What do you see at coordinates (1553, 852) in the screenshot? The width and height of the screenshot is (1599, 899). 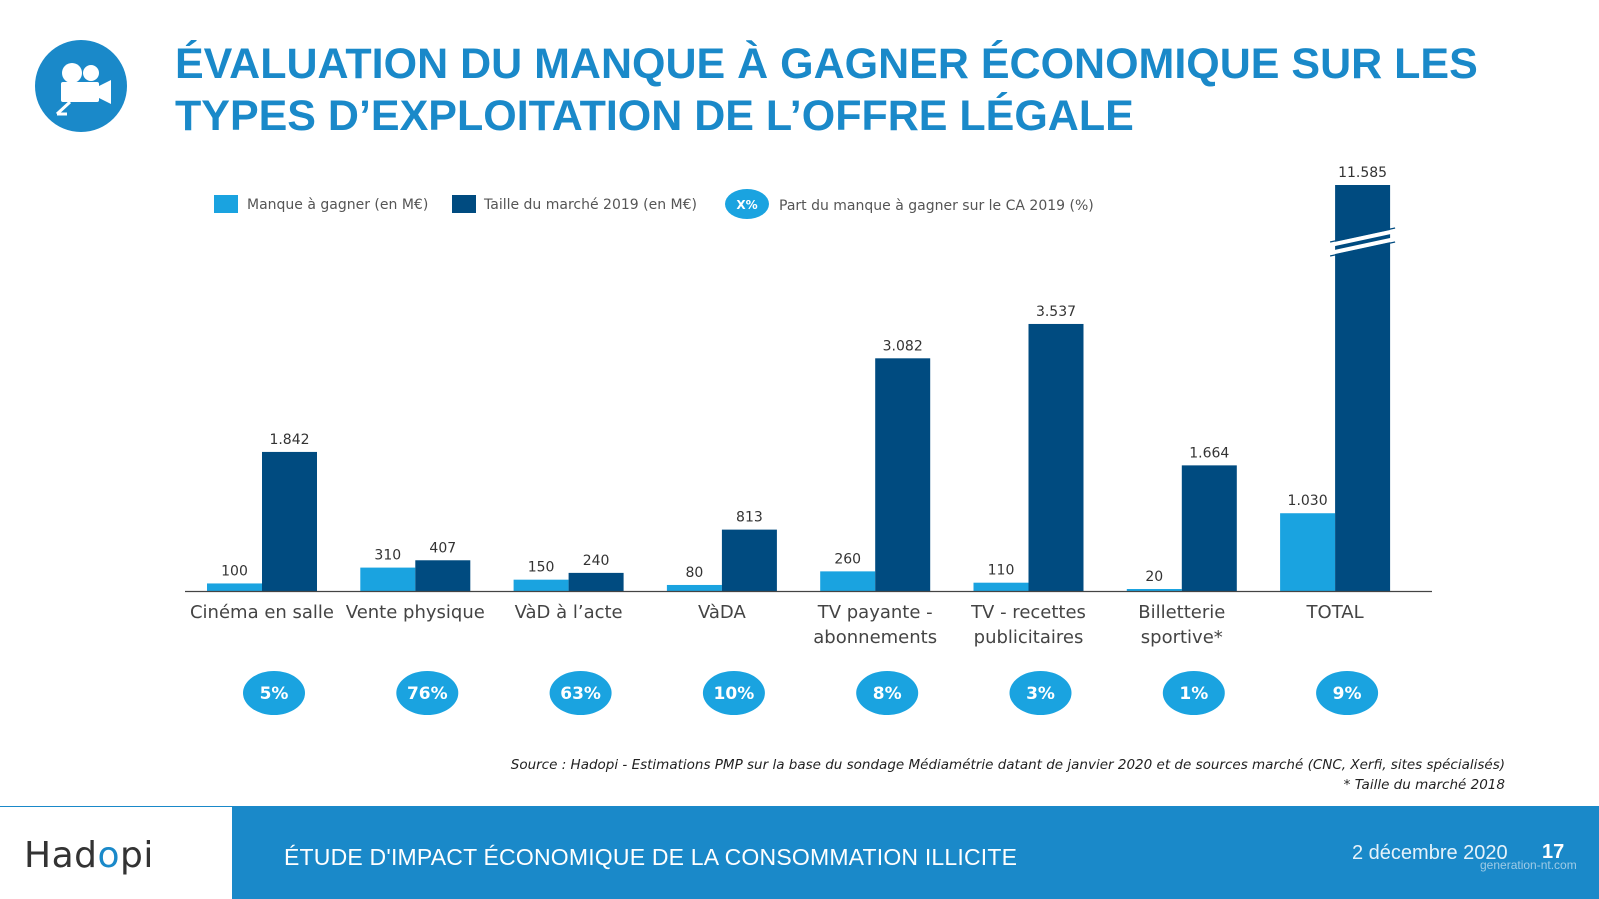 I see `page-number: 17` at bounding box center [1553, 852].